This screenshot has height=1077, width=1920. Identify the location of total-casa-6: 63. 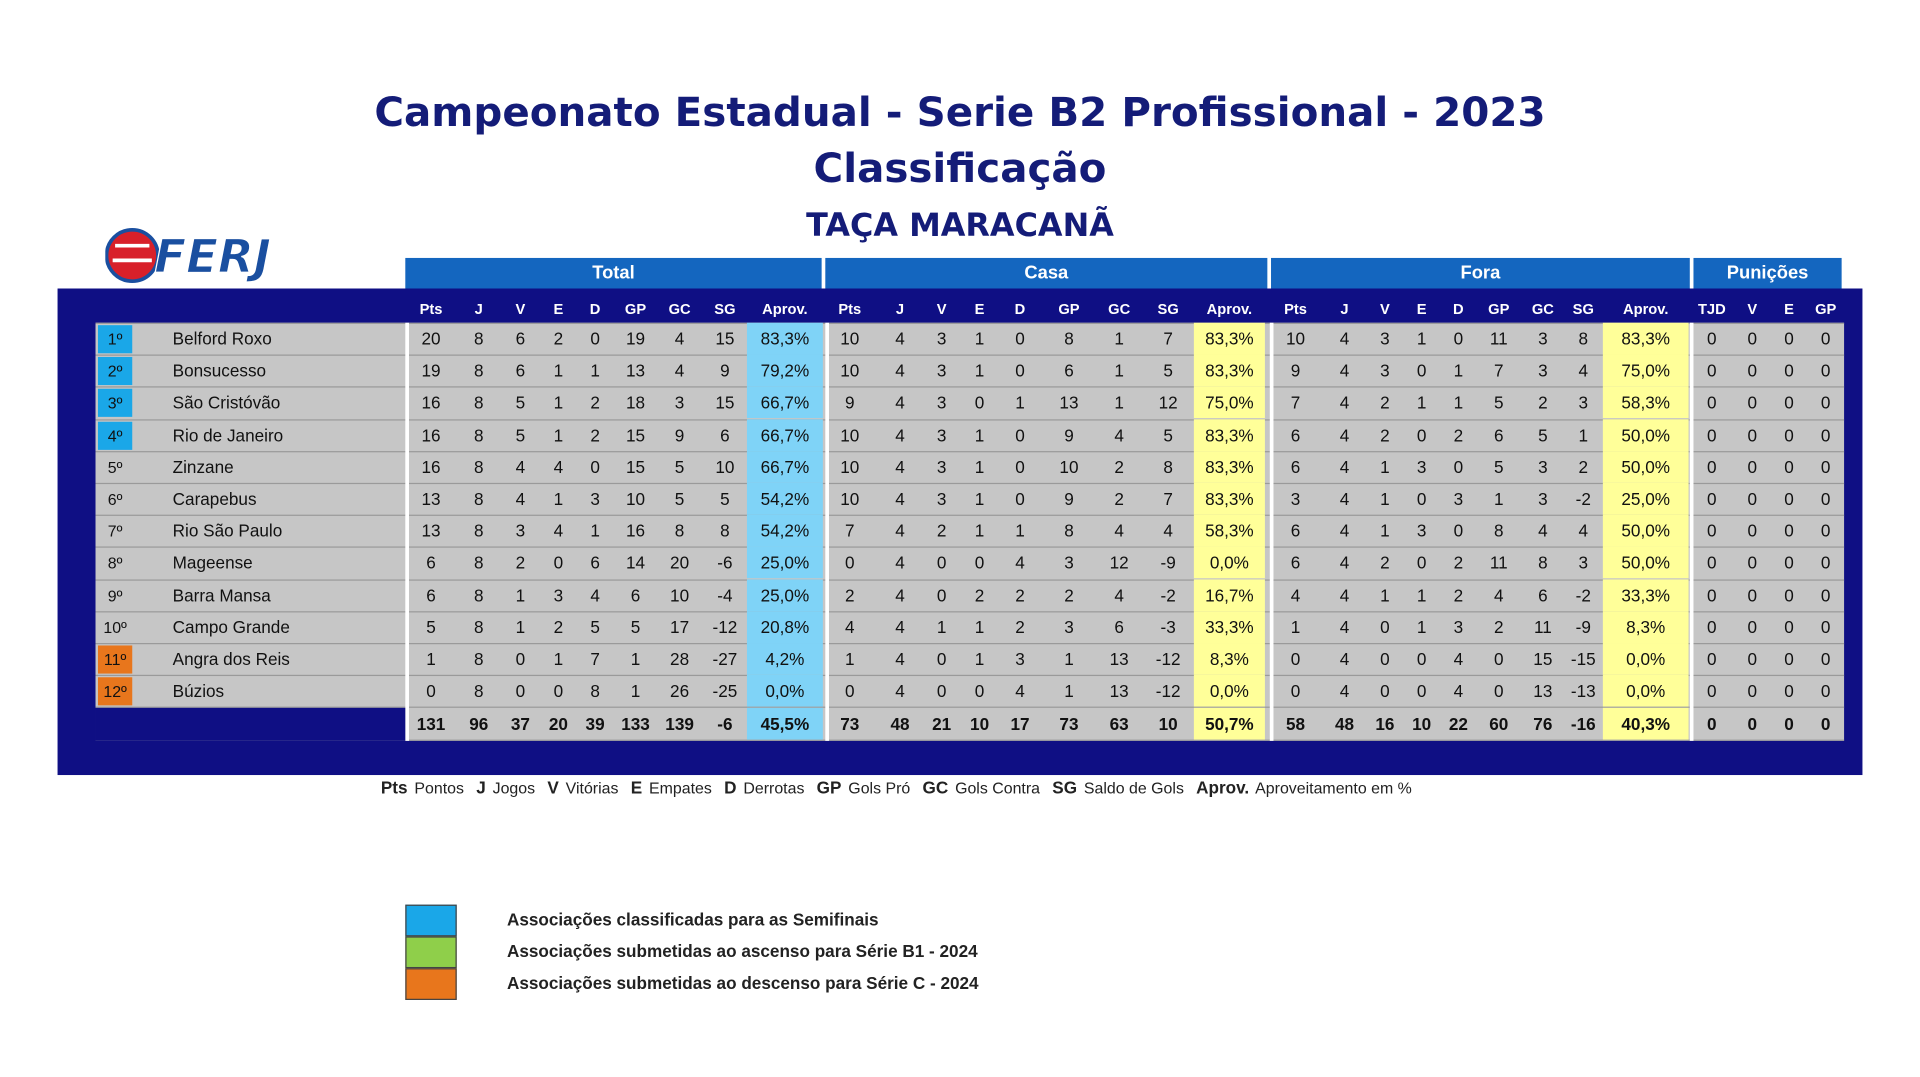
(1119, 723).